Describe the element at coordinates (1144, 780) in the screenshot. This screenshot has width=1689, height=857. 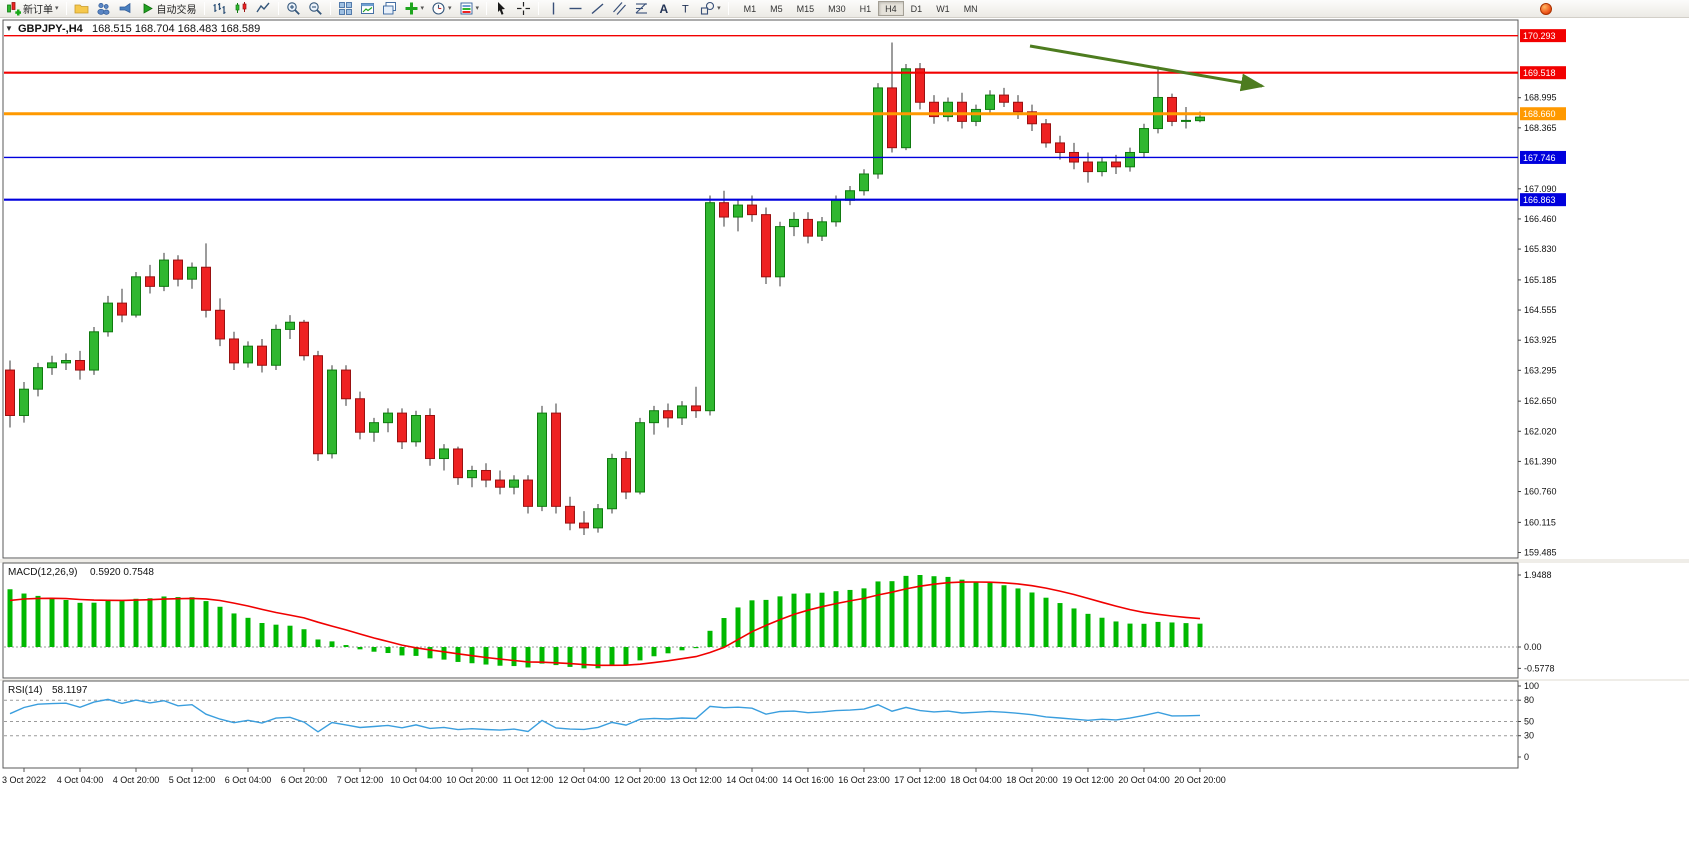
I see `time-label: 20 Oct 04:00` at that location.